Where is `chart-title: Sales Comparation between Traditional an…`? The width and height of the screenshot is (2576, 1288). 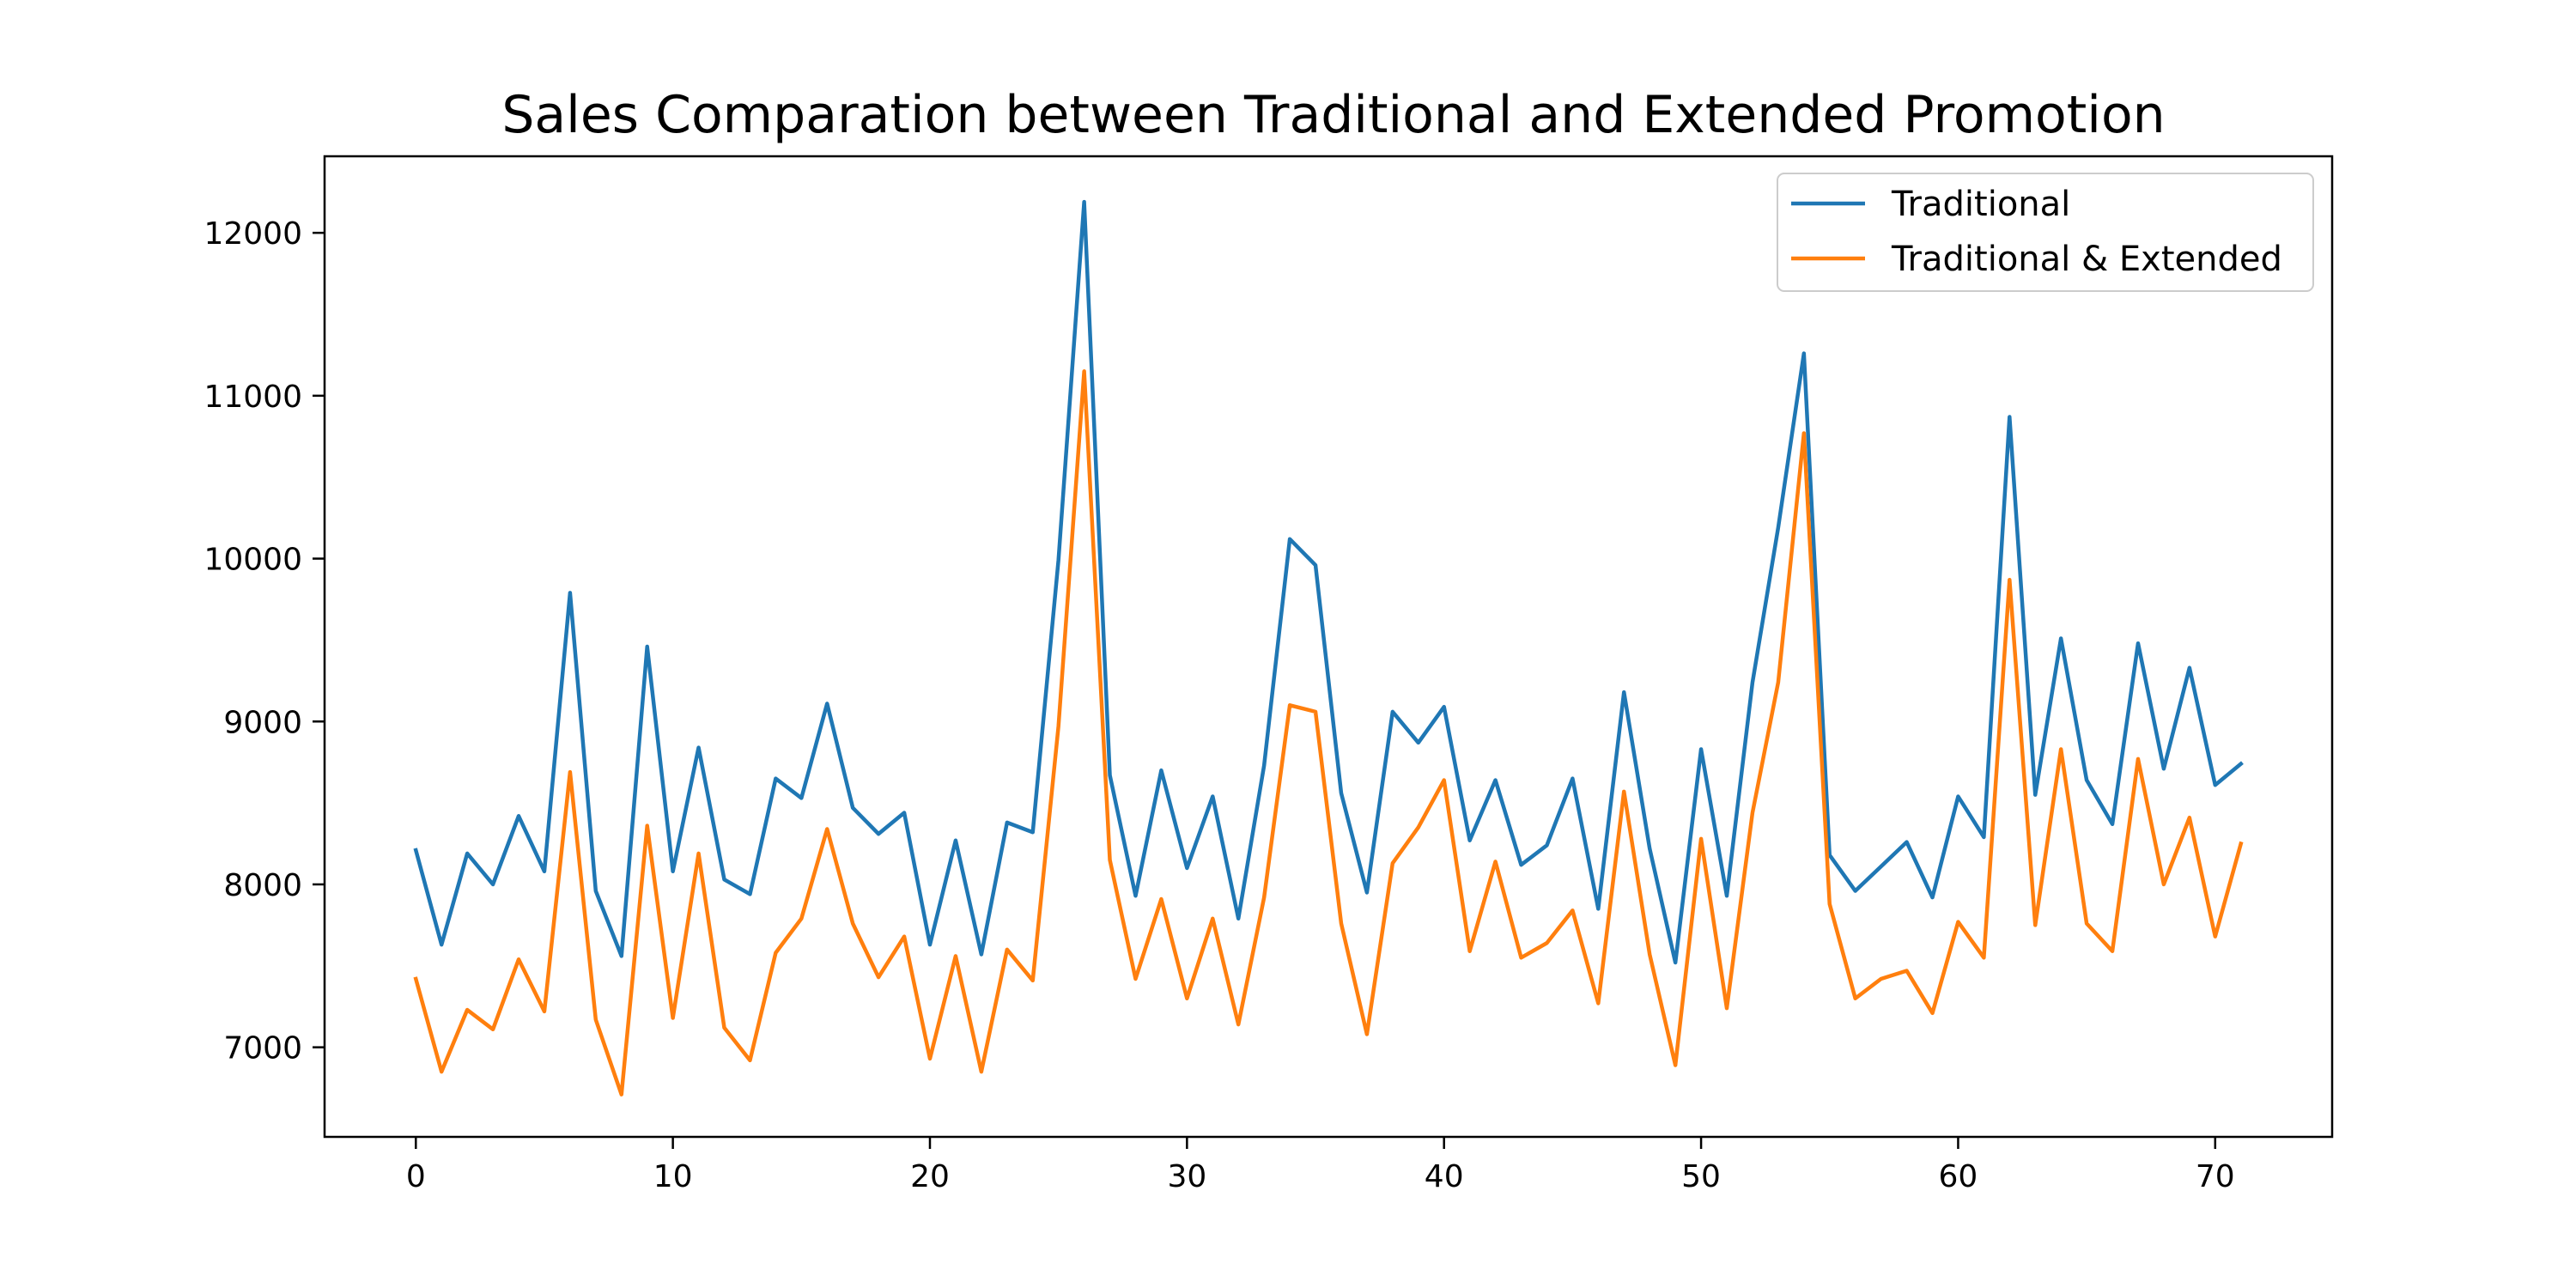
chart-title: Sales Comparation between Traditional an… is located at coordinates (1333, 115).